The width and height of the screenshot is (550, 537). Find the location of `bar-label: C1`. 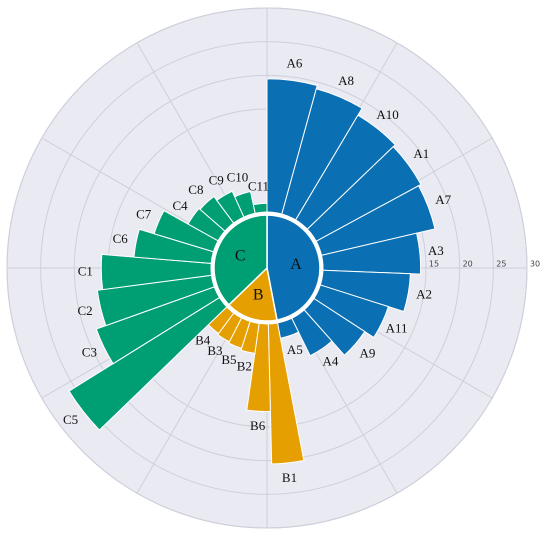

bar-label: C1 is located at coordinates (85, 270).